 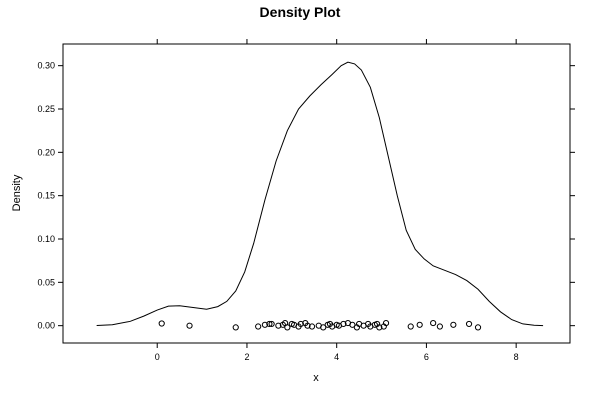 I want to click on y-tick-label: 0.15, so click(x=46, y=196).